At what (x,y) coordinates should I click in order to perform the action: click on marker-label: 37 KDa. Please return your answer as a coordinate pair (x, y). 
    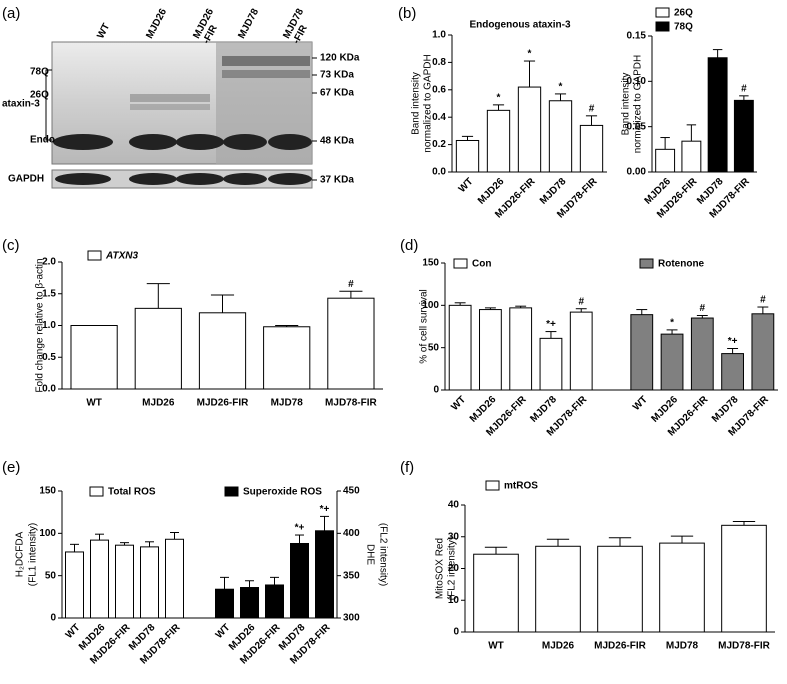
    Looking at the image, I should click on (337, 180).